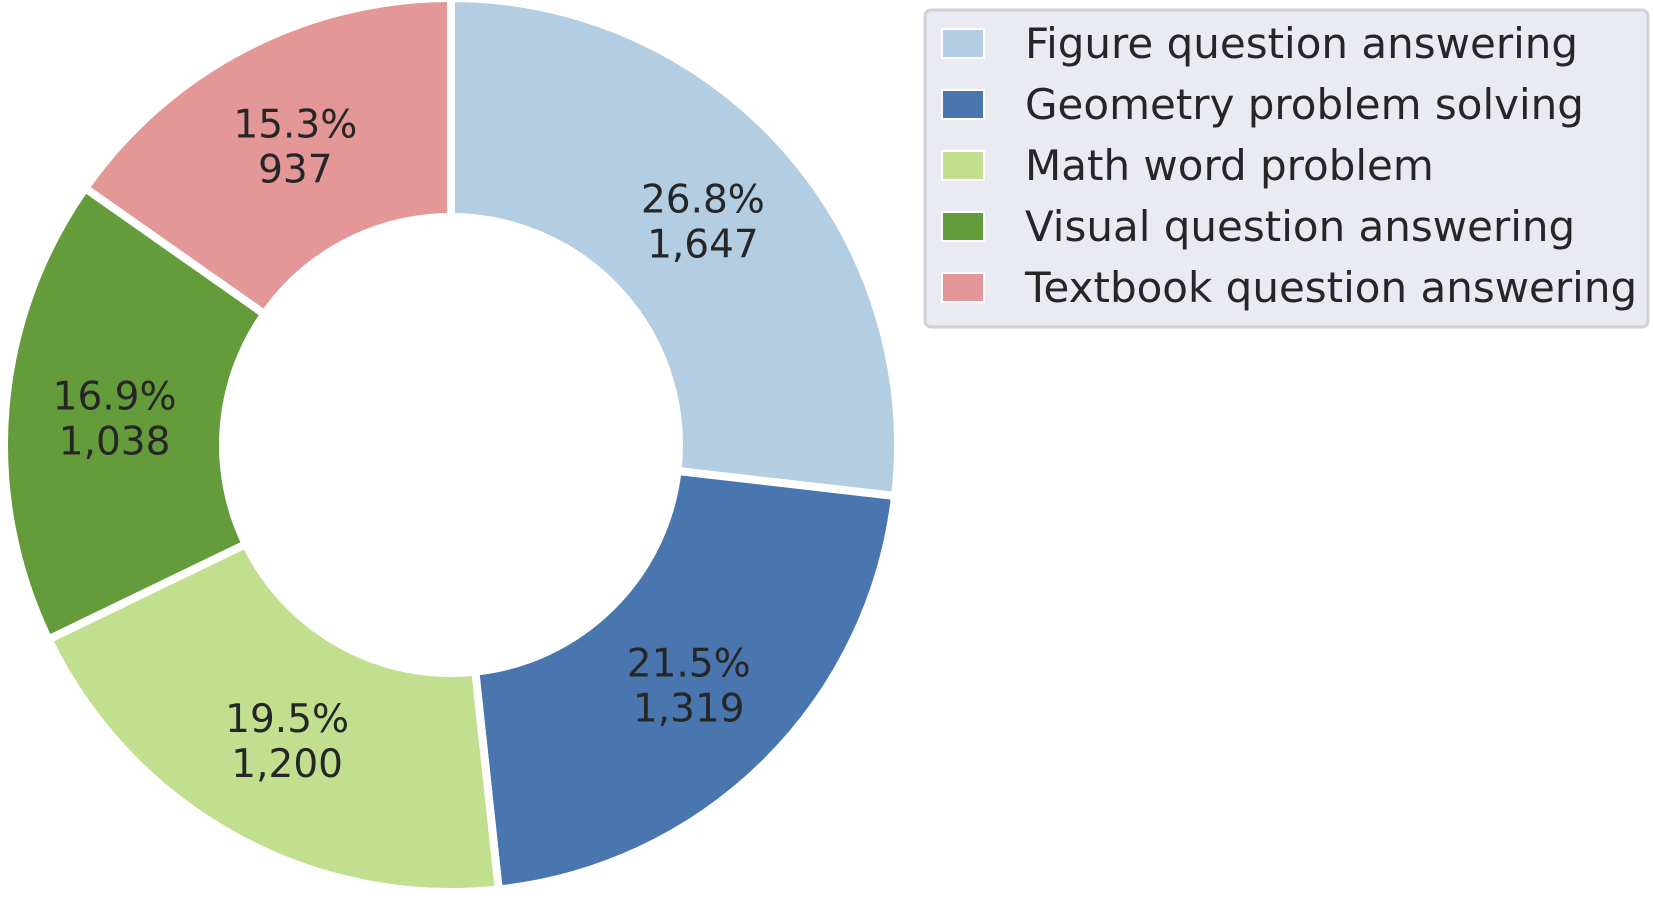 This screenshot has height=902, width=1653. I want to click on slice-count: 1,038, so click(115, 442).